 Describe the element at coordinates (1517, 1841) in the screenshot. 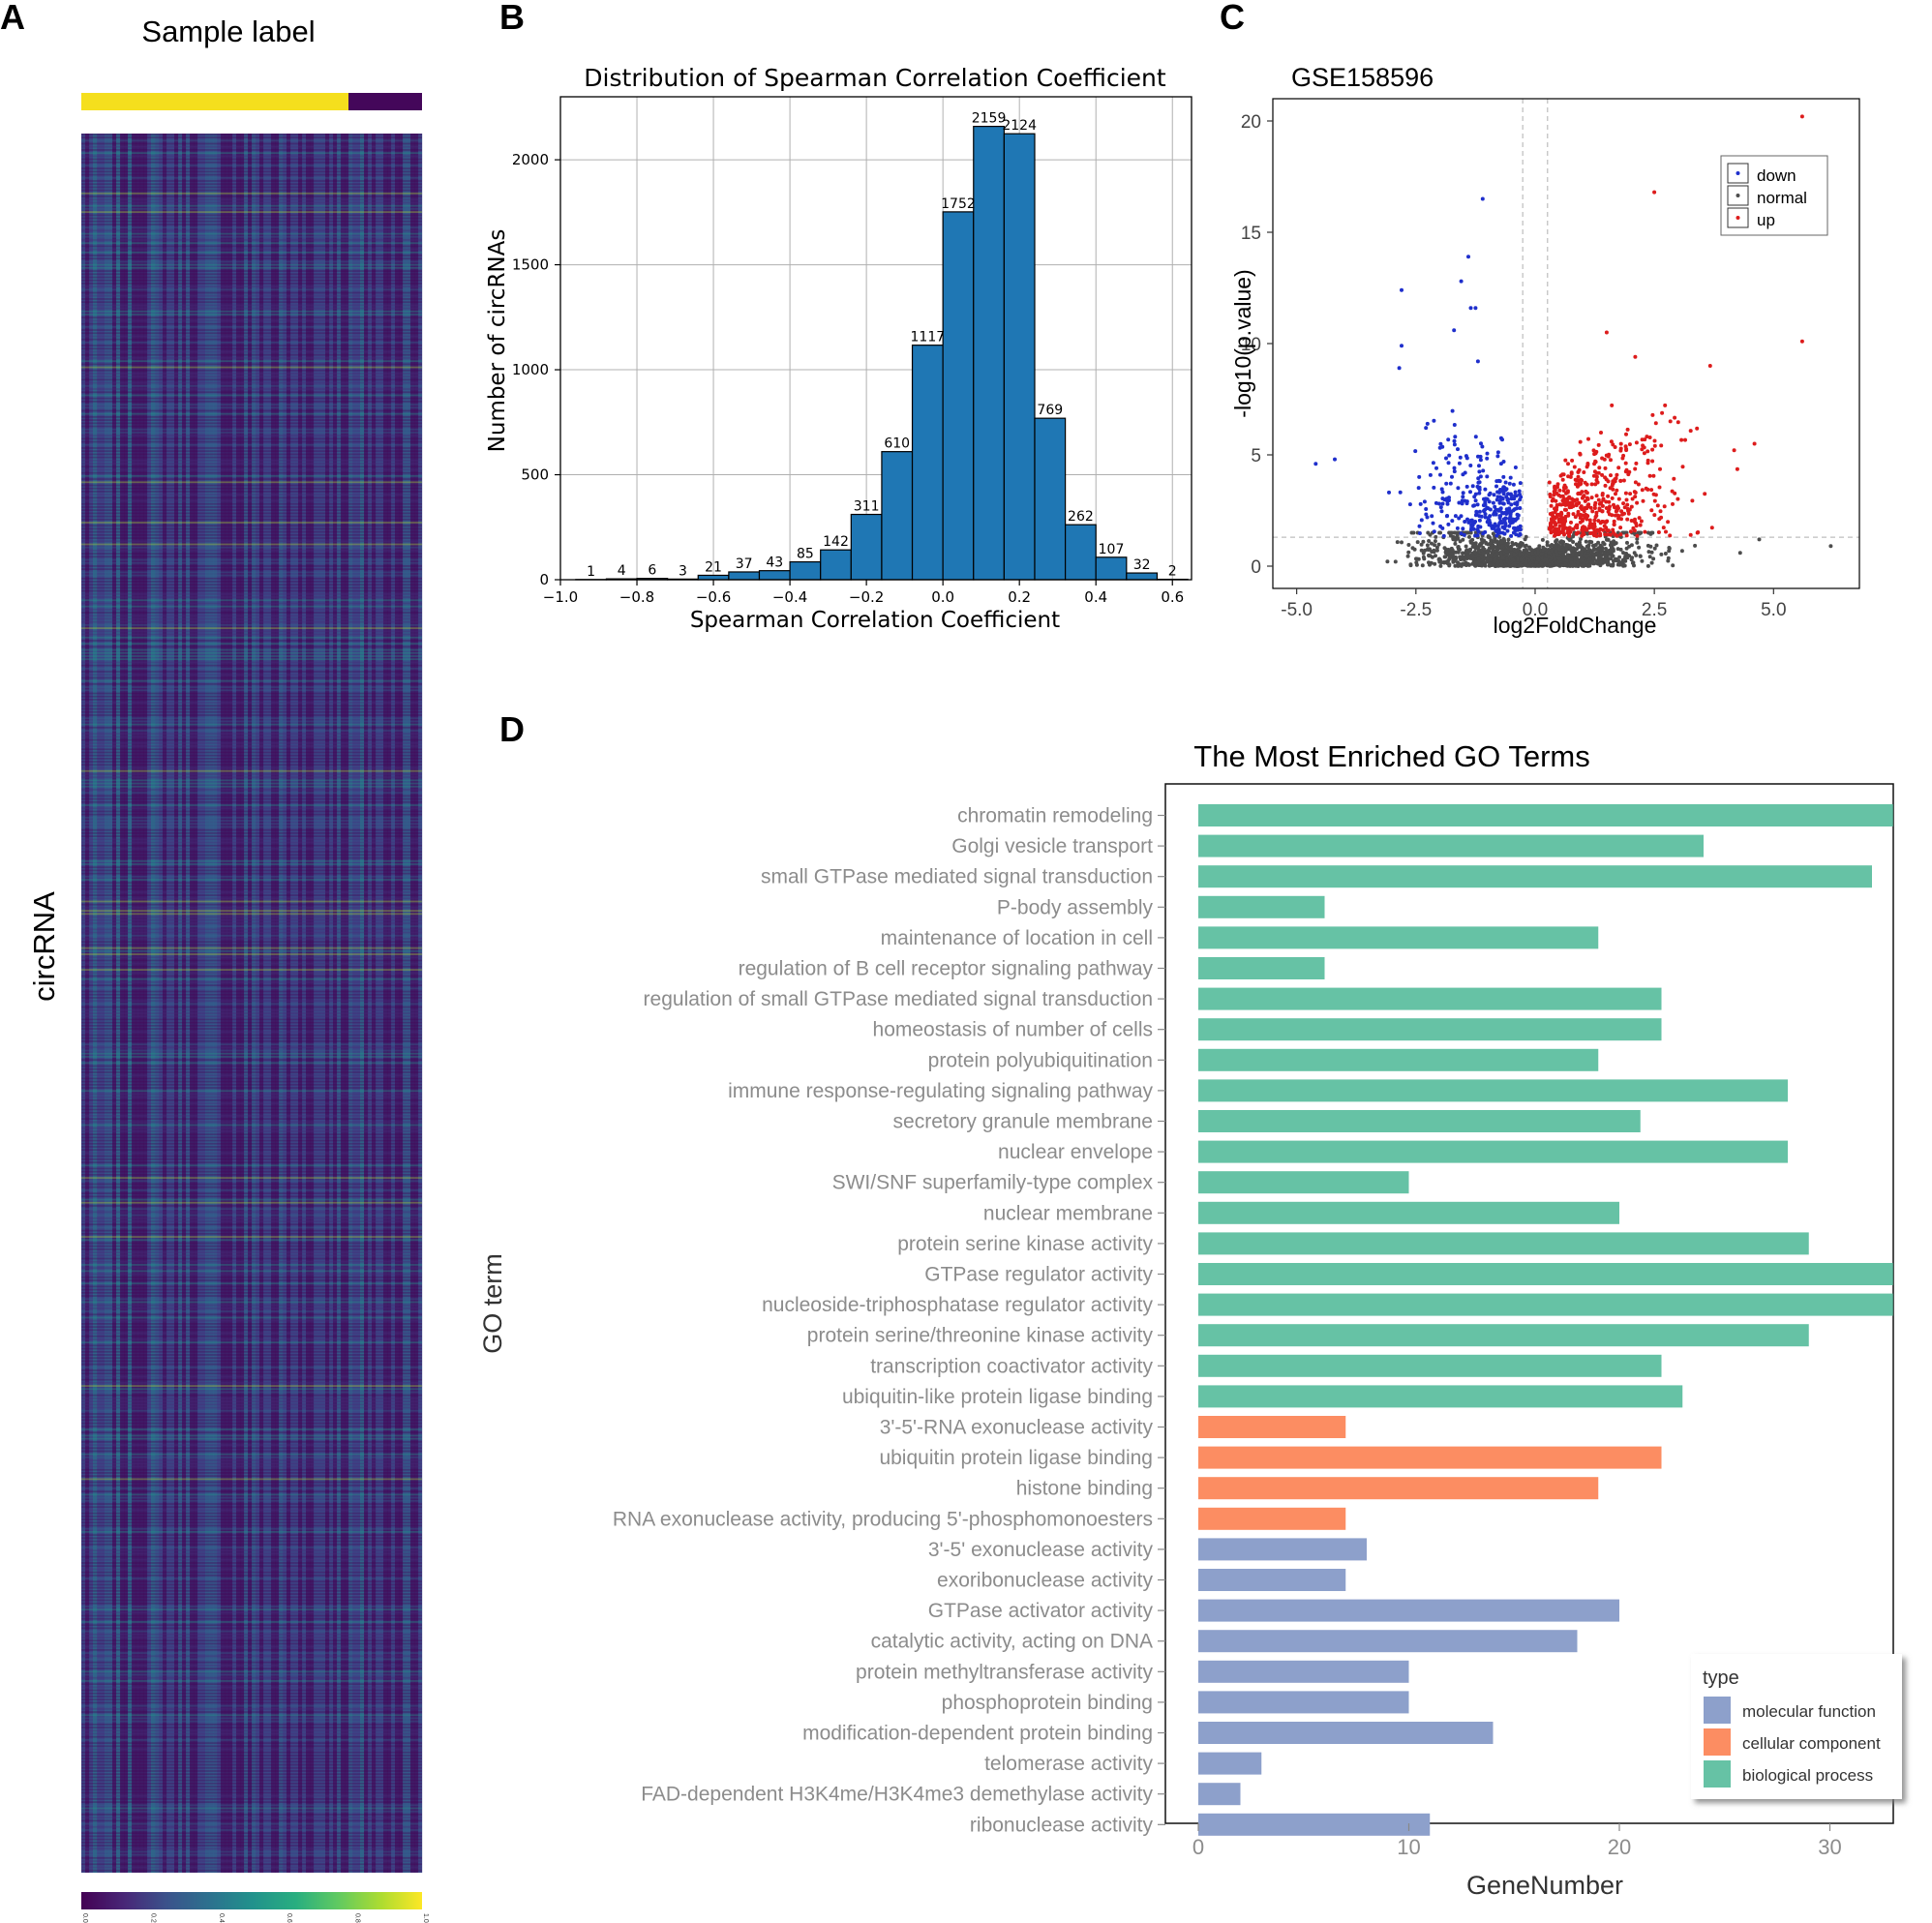

I see `go-x-ticks: 0 10 20 30` at that location.